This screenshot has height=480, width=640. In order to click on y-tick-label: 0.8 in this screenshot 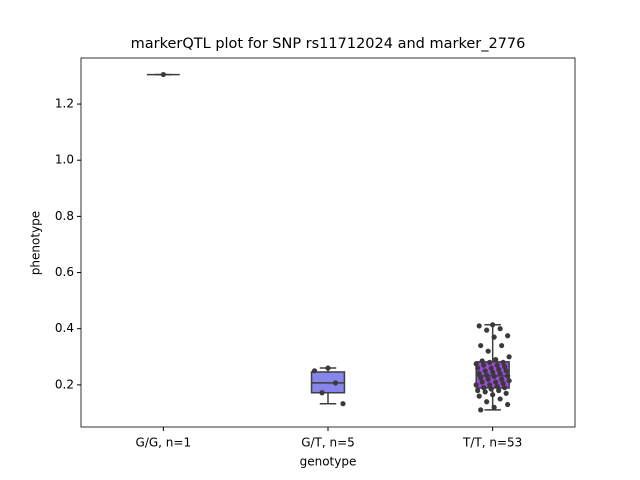, I will do `click(64, 216)`.